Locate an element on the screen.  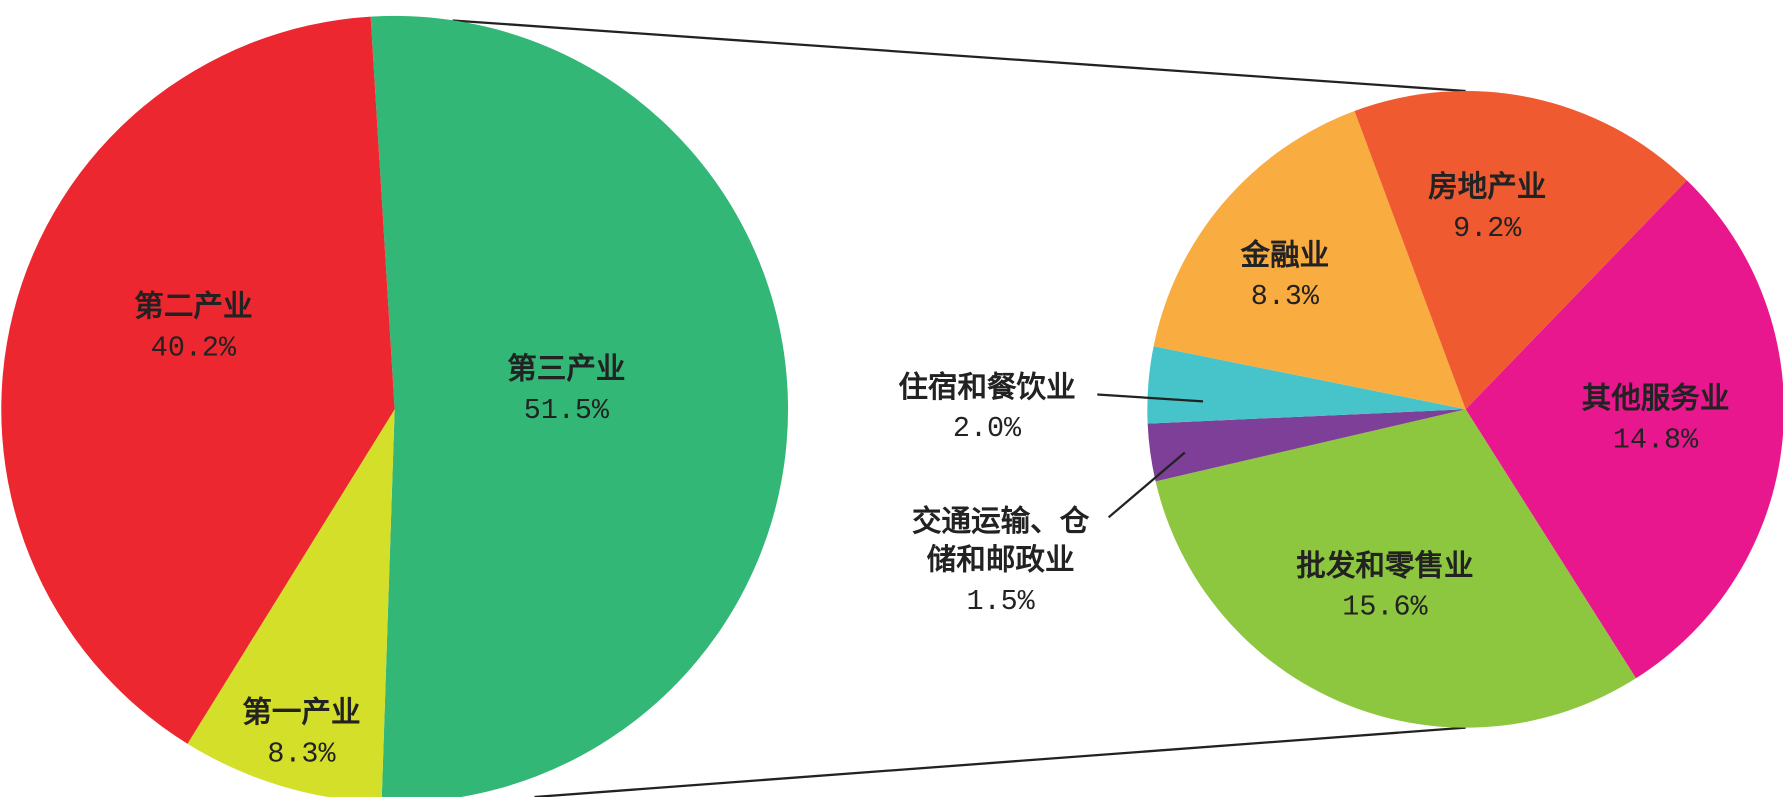
category-label: 其他服务业 is located at coordinates (1656, 397).